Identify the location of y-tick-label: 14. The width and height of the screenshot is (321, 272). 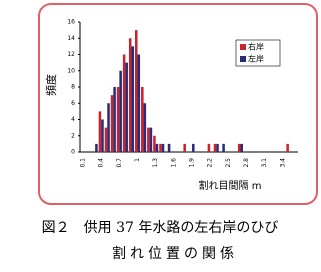
(71, 38).